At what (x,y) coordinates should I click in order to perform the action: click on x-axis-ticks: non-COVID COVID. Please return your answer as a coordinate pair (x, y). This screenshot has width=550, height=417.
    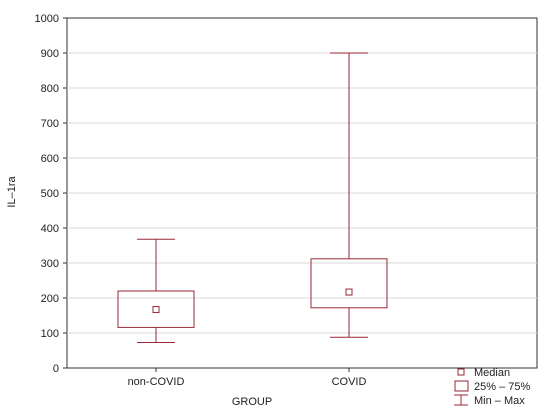
    Looking at the image, I should click on (247, 378).